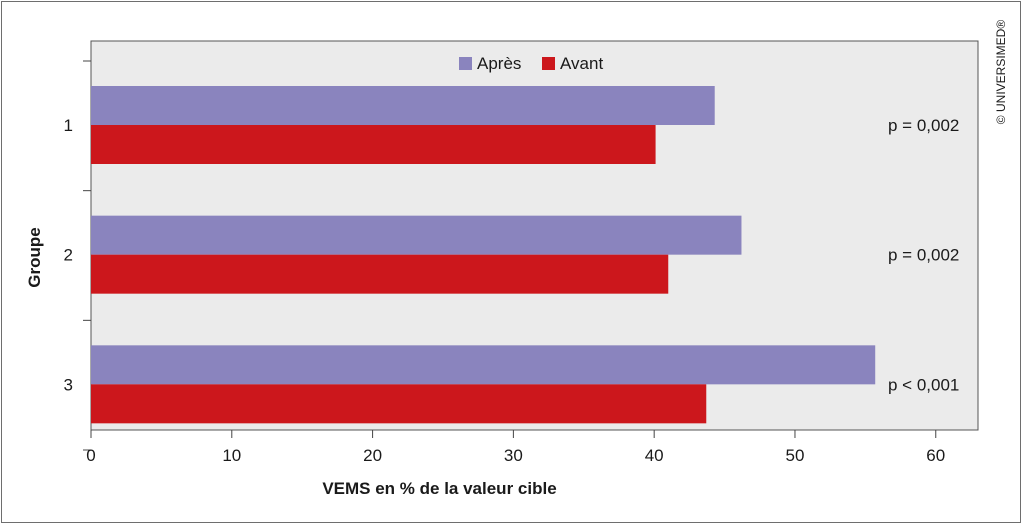 The height and width of the screenshot is (526, 1024). Describe the element at coordinates (499, 63) in the screenshot. I see `legend-item-apres-label: Après` at that location.